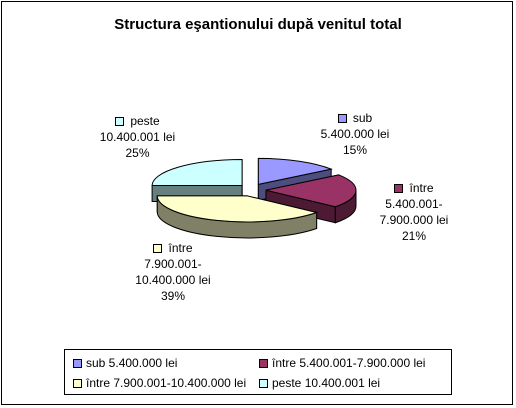  Describe the element at coordinates (414, 220) in the screenshot. I see `data-label-line: 7.900.000 lei` at that location.